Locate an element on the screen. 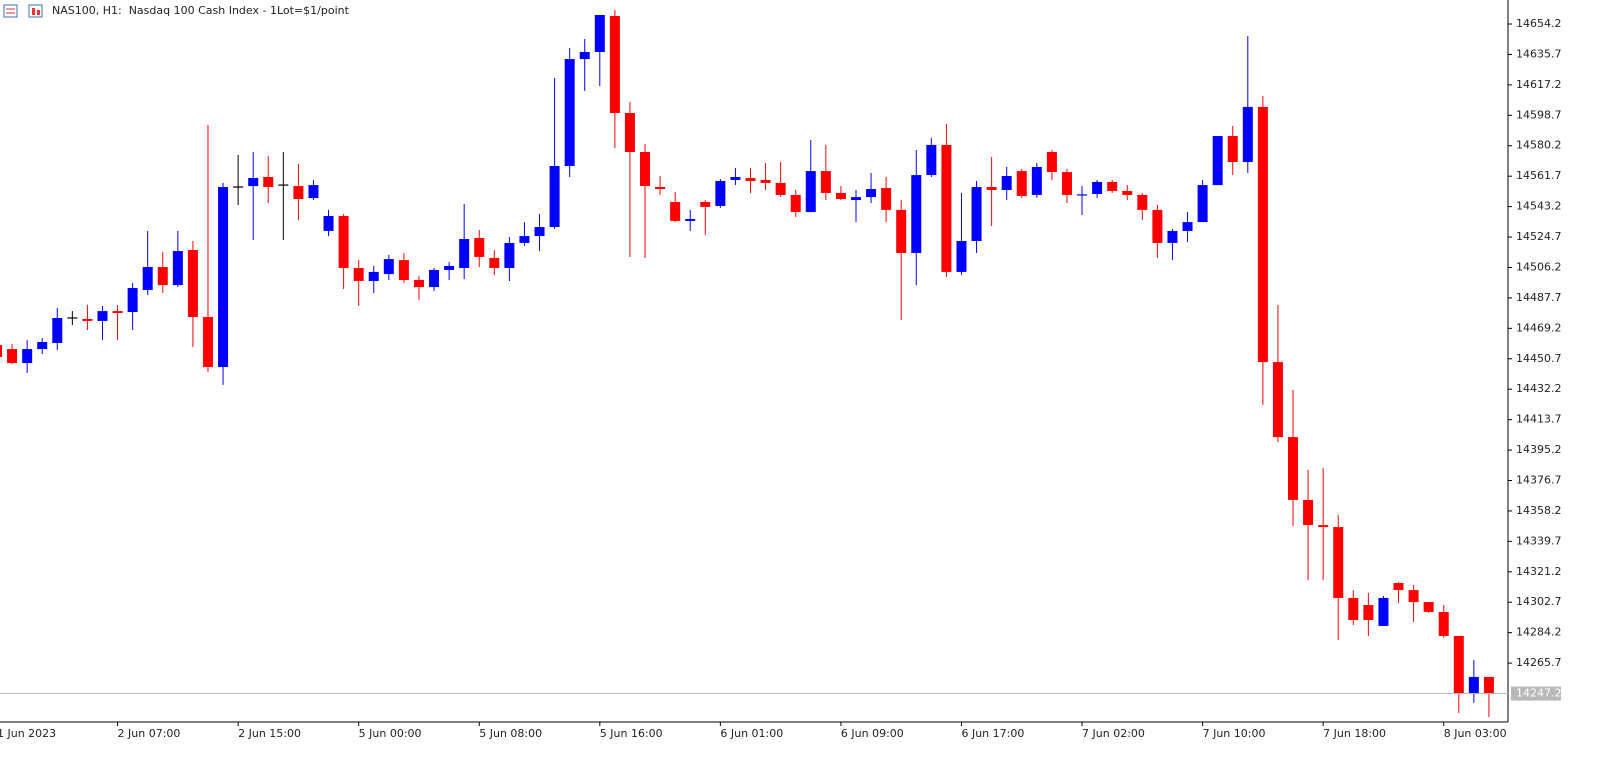 This screenshot has width=1600, height=758. icon-chart is located at coordinates (35, 11).